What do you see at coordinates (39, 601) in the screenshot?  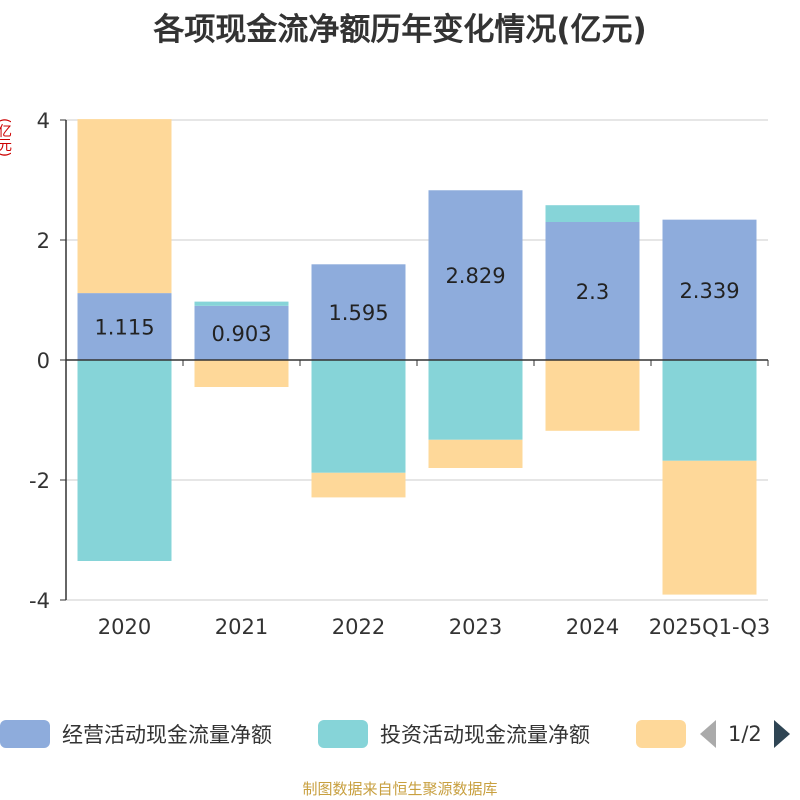 I see `y-tick-label: -4` at bounding box center [39, 601].